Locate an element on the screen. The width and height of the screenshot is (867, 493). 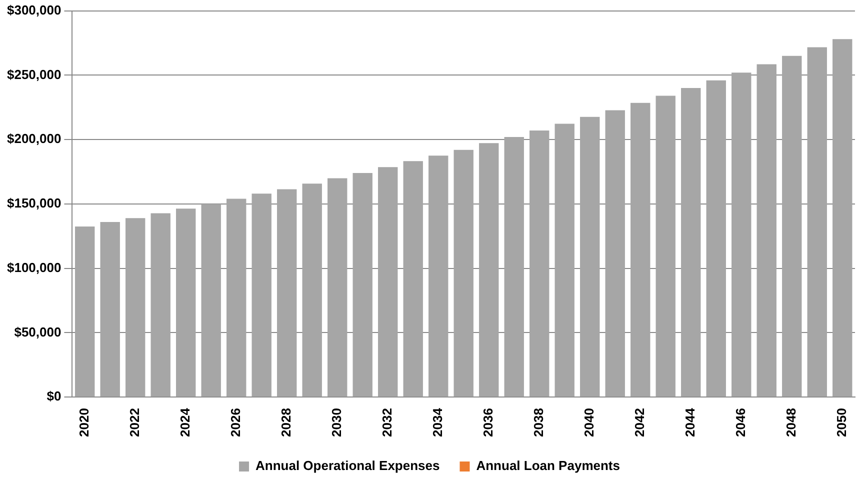
y-tick-label: $300,000 is located at coordinates (34, 10).